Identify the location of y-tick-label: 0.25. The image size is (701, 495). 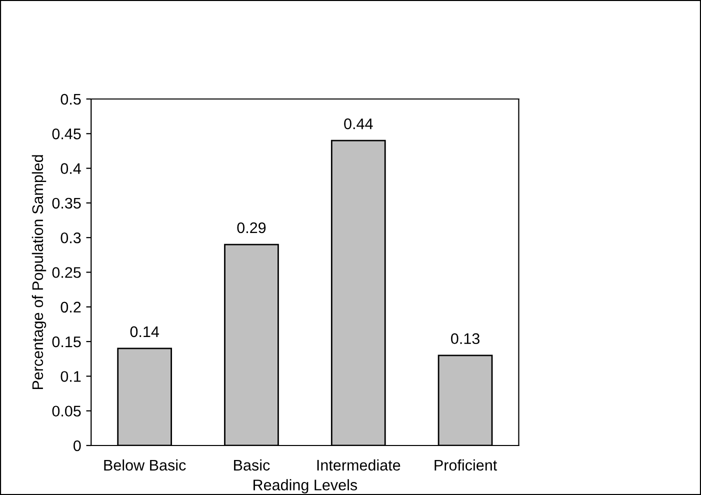
(66, 272).